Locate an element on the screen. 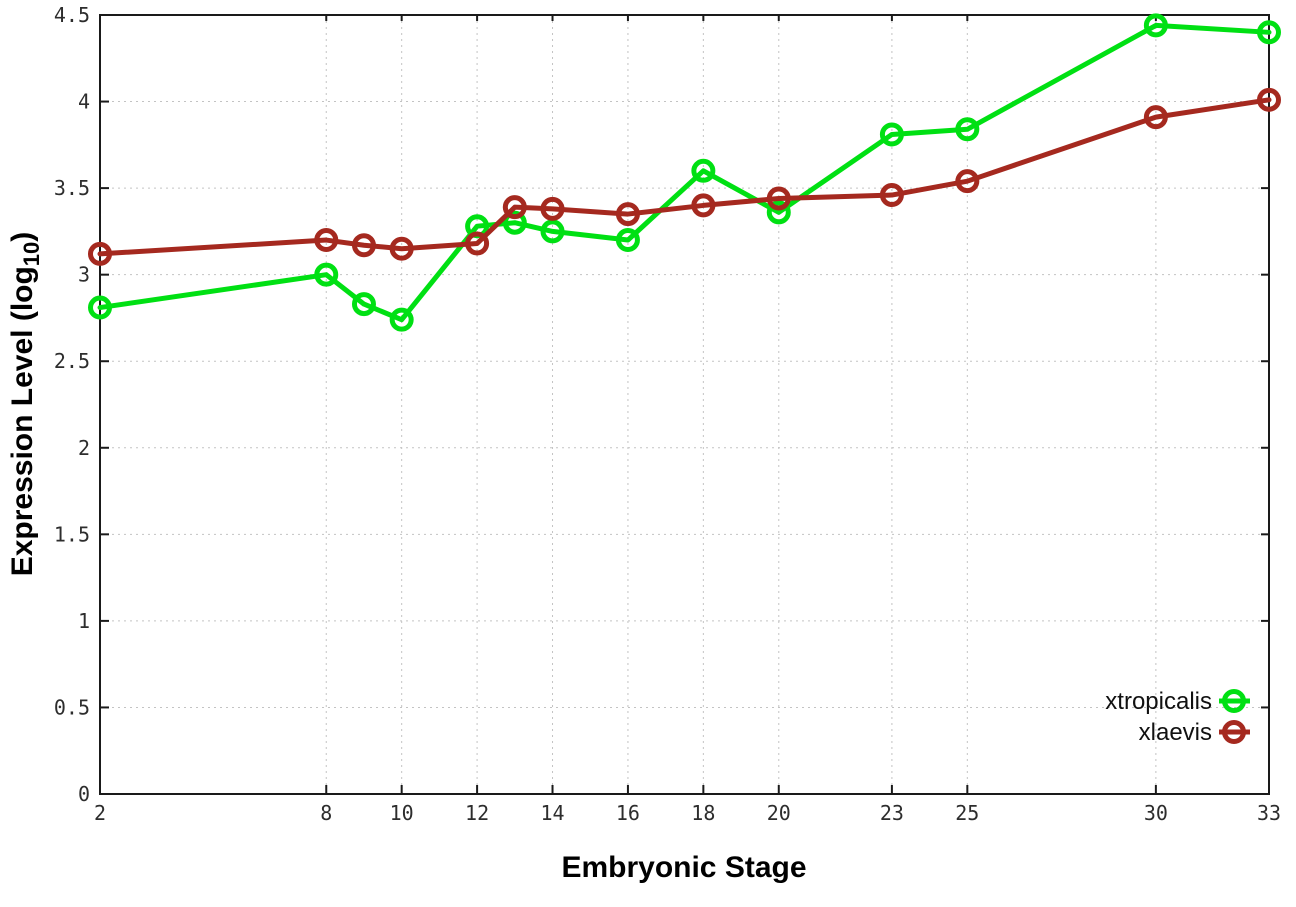 Image resolution: width=1296 pixels, height=907 pixels. x-tick-label: 10 is located at coordinates (402, 813).